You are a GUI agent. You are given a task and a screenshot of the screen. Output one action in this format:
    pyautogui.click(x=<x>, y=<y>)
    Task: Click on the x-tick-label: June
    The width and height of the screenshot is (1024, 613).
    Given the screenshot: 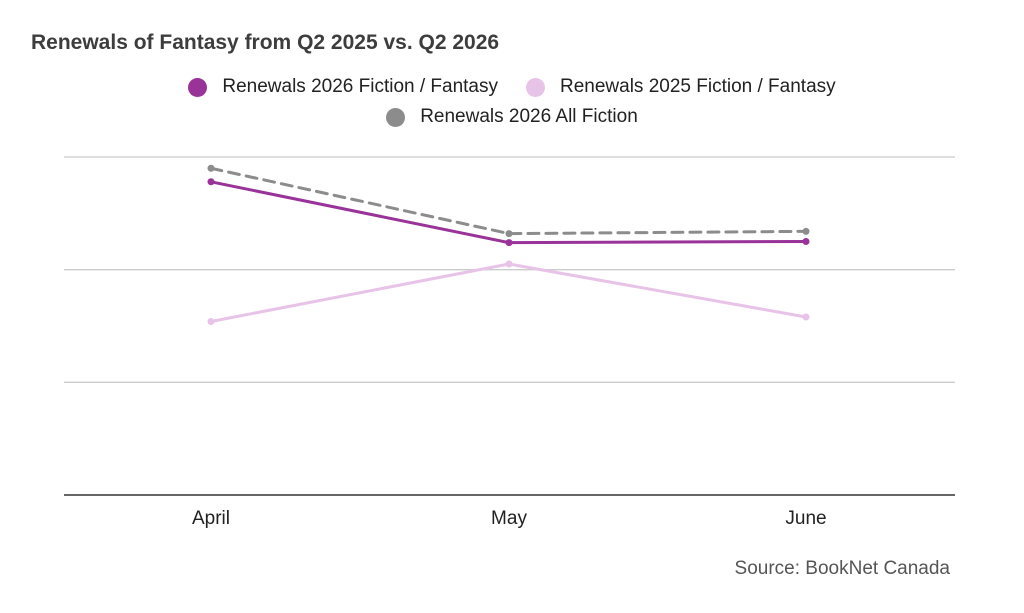 What is the action you would take?
    pyautogui.click(x=805, y=518)
    